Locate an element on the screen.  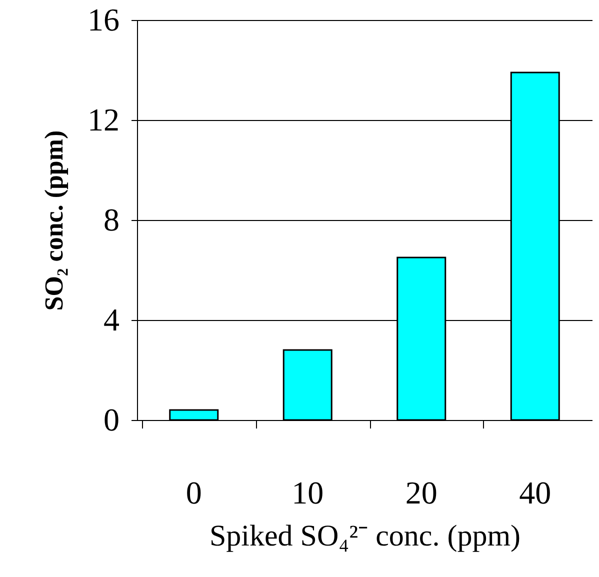
y-tick-label: 0 is located at coordinates (112, 420).